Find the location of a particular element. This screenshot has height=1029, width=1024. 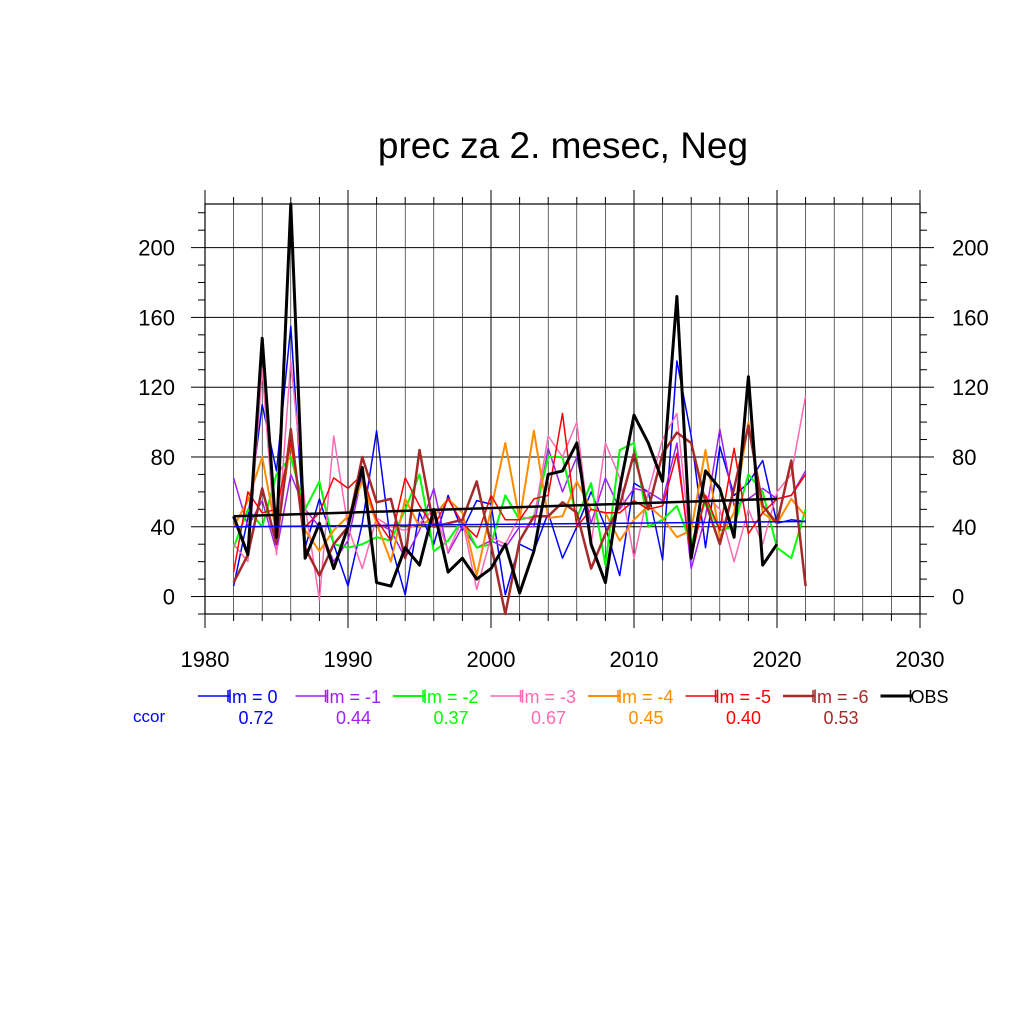

legend-label: lm = 0 is located at coordinates (253, 697).